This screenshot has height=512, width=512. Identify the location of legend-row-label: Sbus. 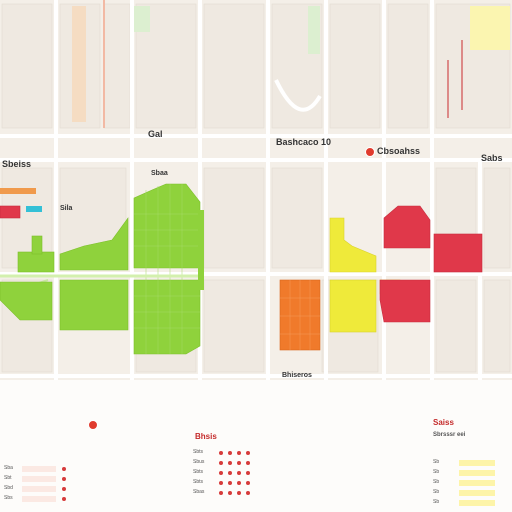
(199, 462).